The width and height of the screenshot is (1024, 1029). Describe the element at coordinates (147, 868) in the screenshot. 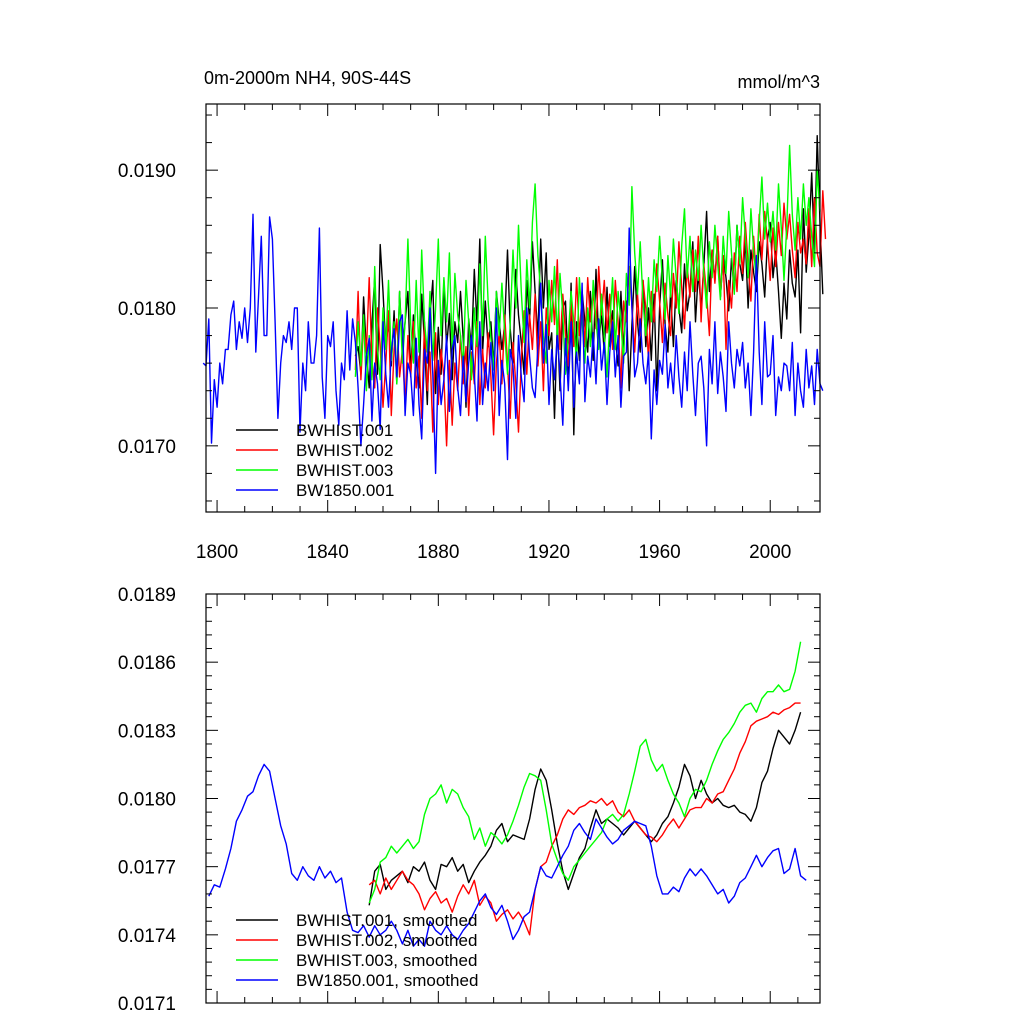

I see `bottom-y-tick-label: 0.0177` at that location.